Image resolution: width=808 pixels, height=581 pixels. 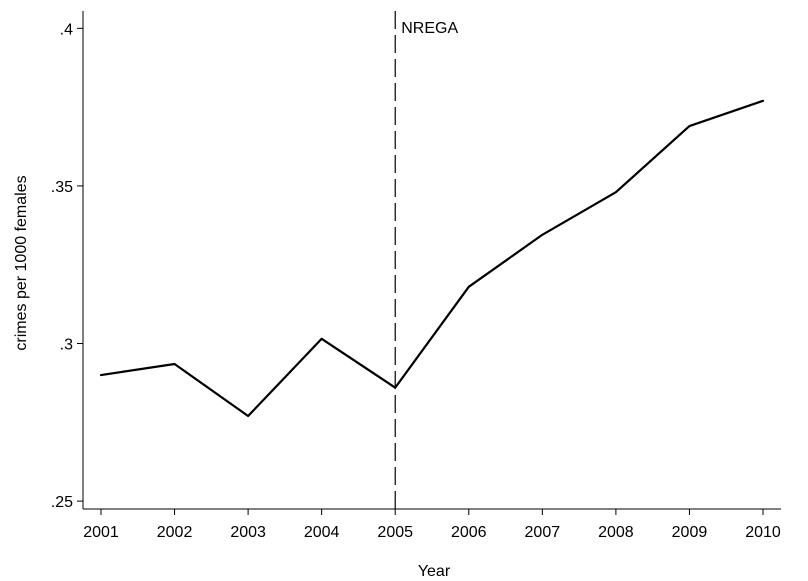 I want to click on x-tick-label: 2007, so click(x=543, y=532).